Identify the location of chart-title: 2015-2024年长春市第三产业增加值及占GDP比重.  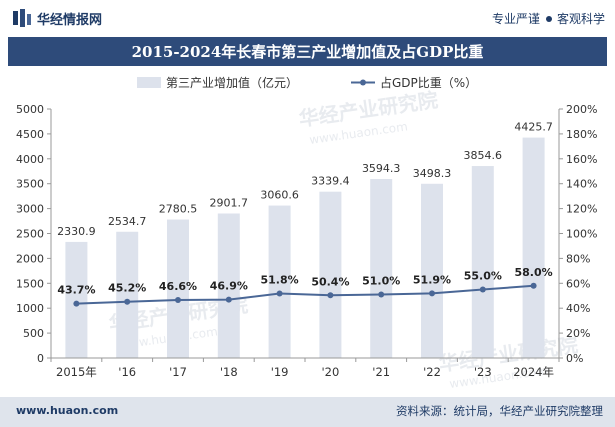
(307, 52).